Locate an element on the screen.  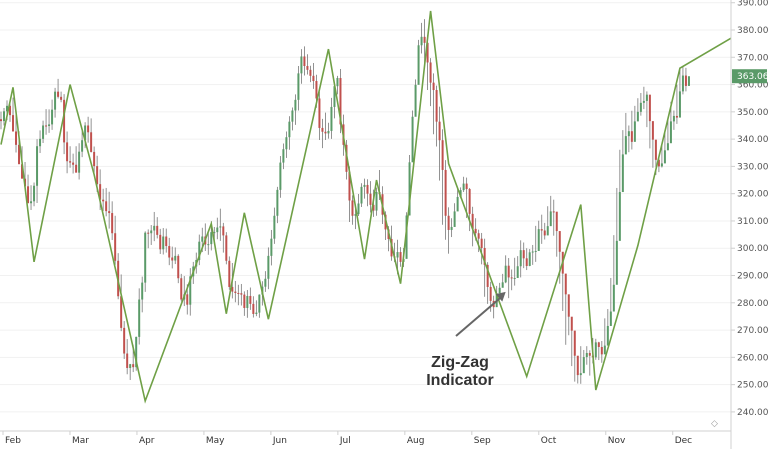
y-tick-label-330: 330.00 is located at coordinates (752, 167).